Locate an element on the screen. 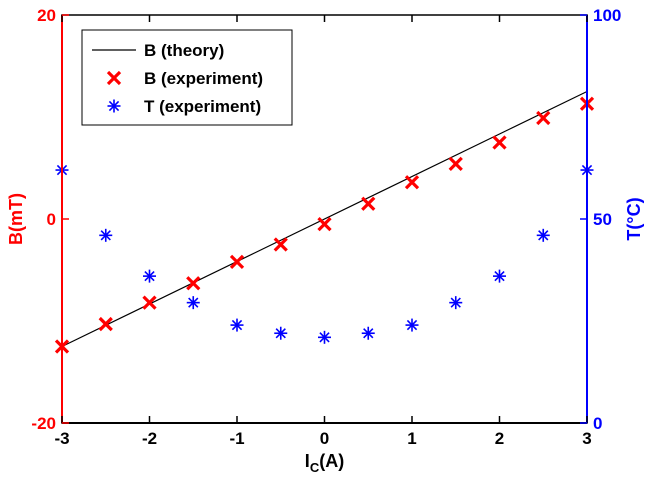 Image resolution: width=667 pixels, height=481 pixels. y-left-tick-label: -20 is located at coordinates (43, 423).